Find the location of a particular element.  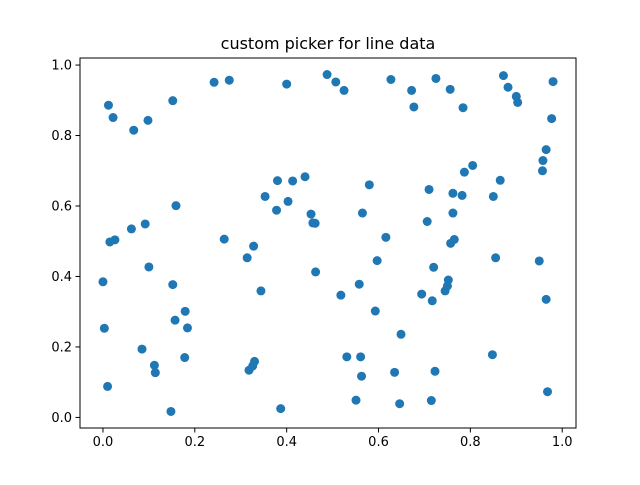

x-tick-label-2: 0.4 is located at coordinates (286, 442).